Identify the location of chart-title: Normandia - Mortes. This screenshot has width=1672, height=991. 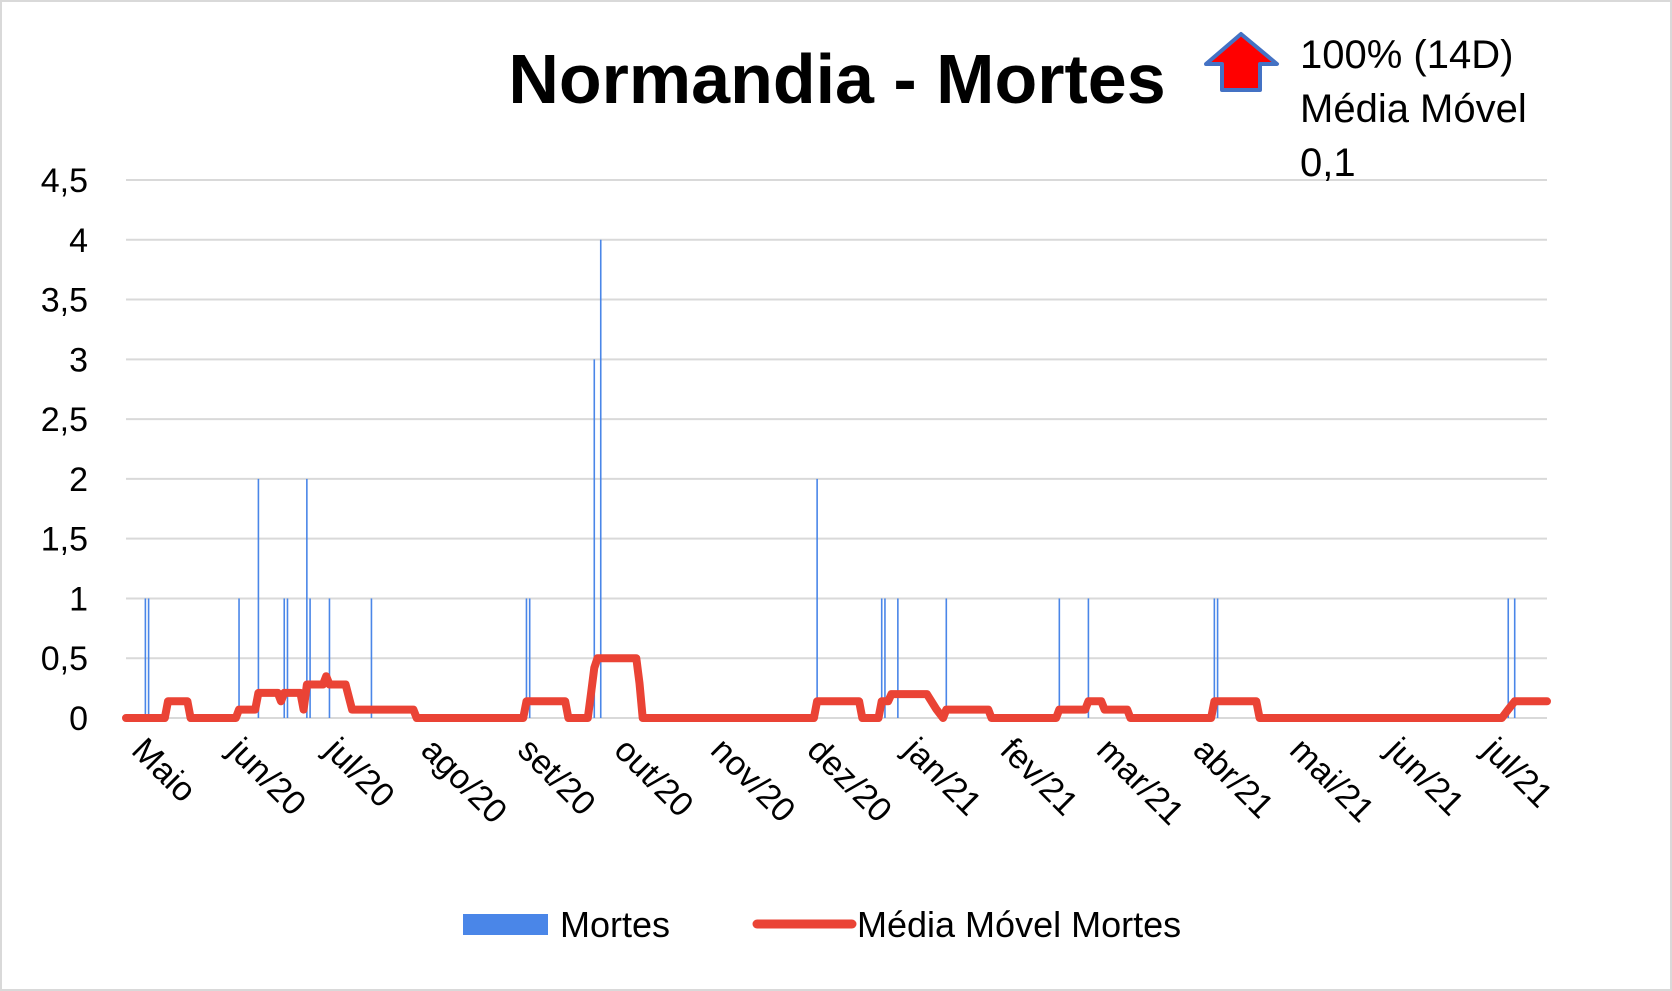
(836, 79).